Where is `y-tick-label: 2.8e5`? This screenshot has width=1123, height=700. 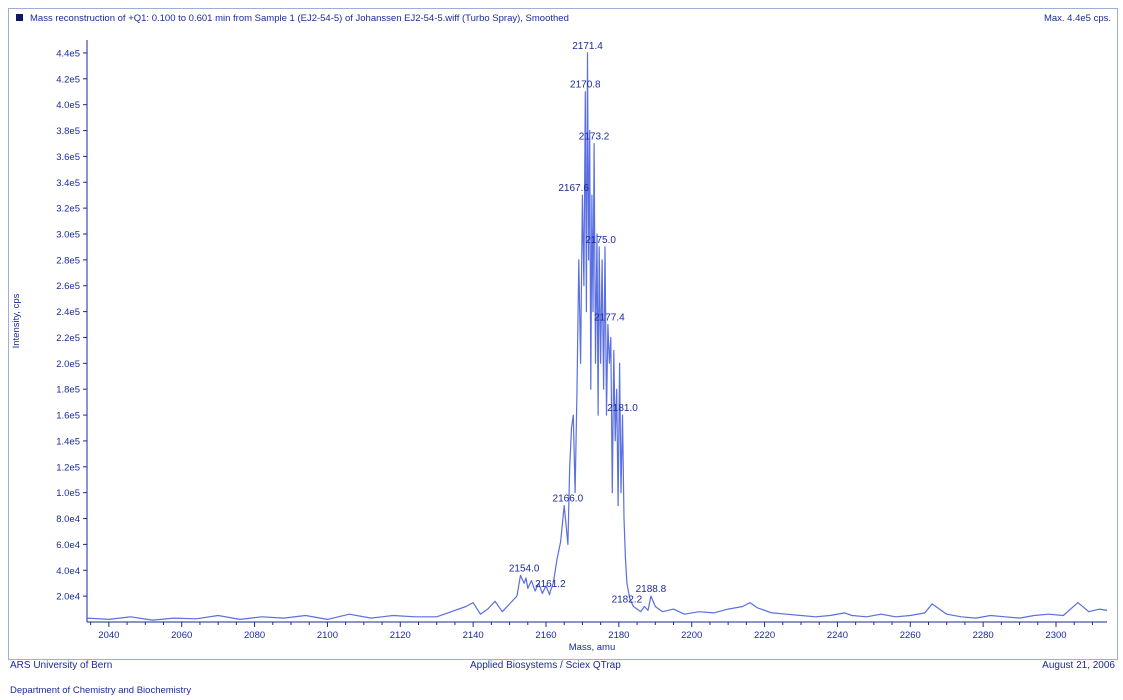
y-tick-label: 2.8e5 is located at coordinates (68, 260).